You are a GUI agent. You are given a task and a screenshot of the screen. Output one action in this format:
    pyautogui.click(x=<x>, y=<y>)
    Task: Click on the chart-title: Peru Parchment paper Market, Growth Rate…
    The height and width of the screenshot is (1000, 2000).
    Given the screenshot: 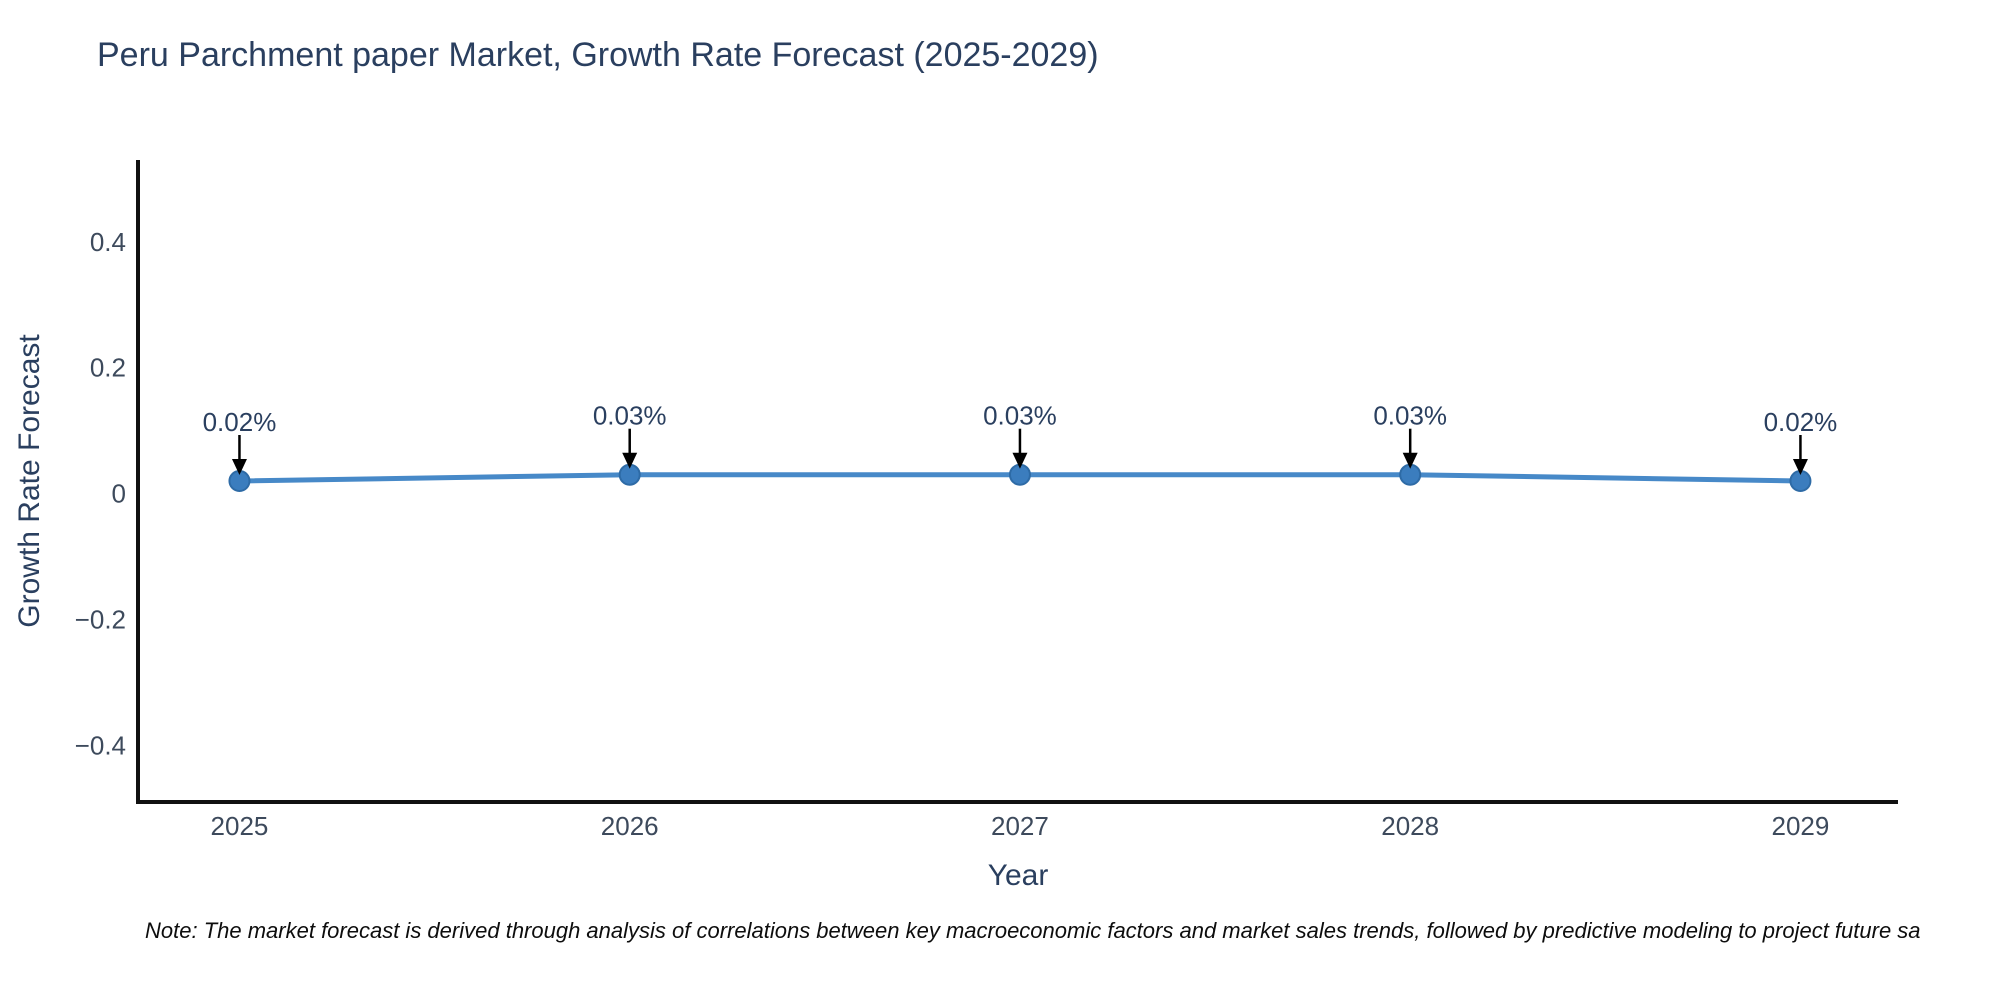 What is the action you would take?
    pyautogui.click(x=598, y=55)
    